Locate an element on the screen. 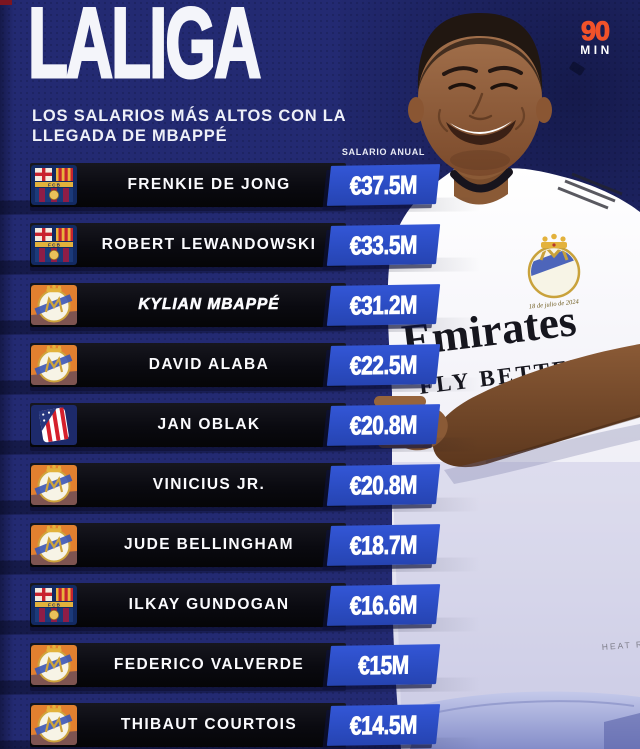 This screenshot has height=749, width=640. brand-90: 90 is located at coordinates (595, 31).